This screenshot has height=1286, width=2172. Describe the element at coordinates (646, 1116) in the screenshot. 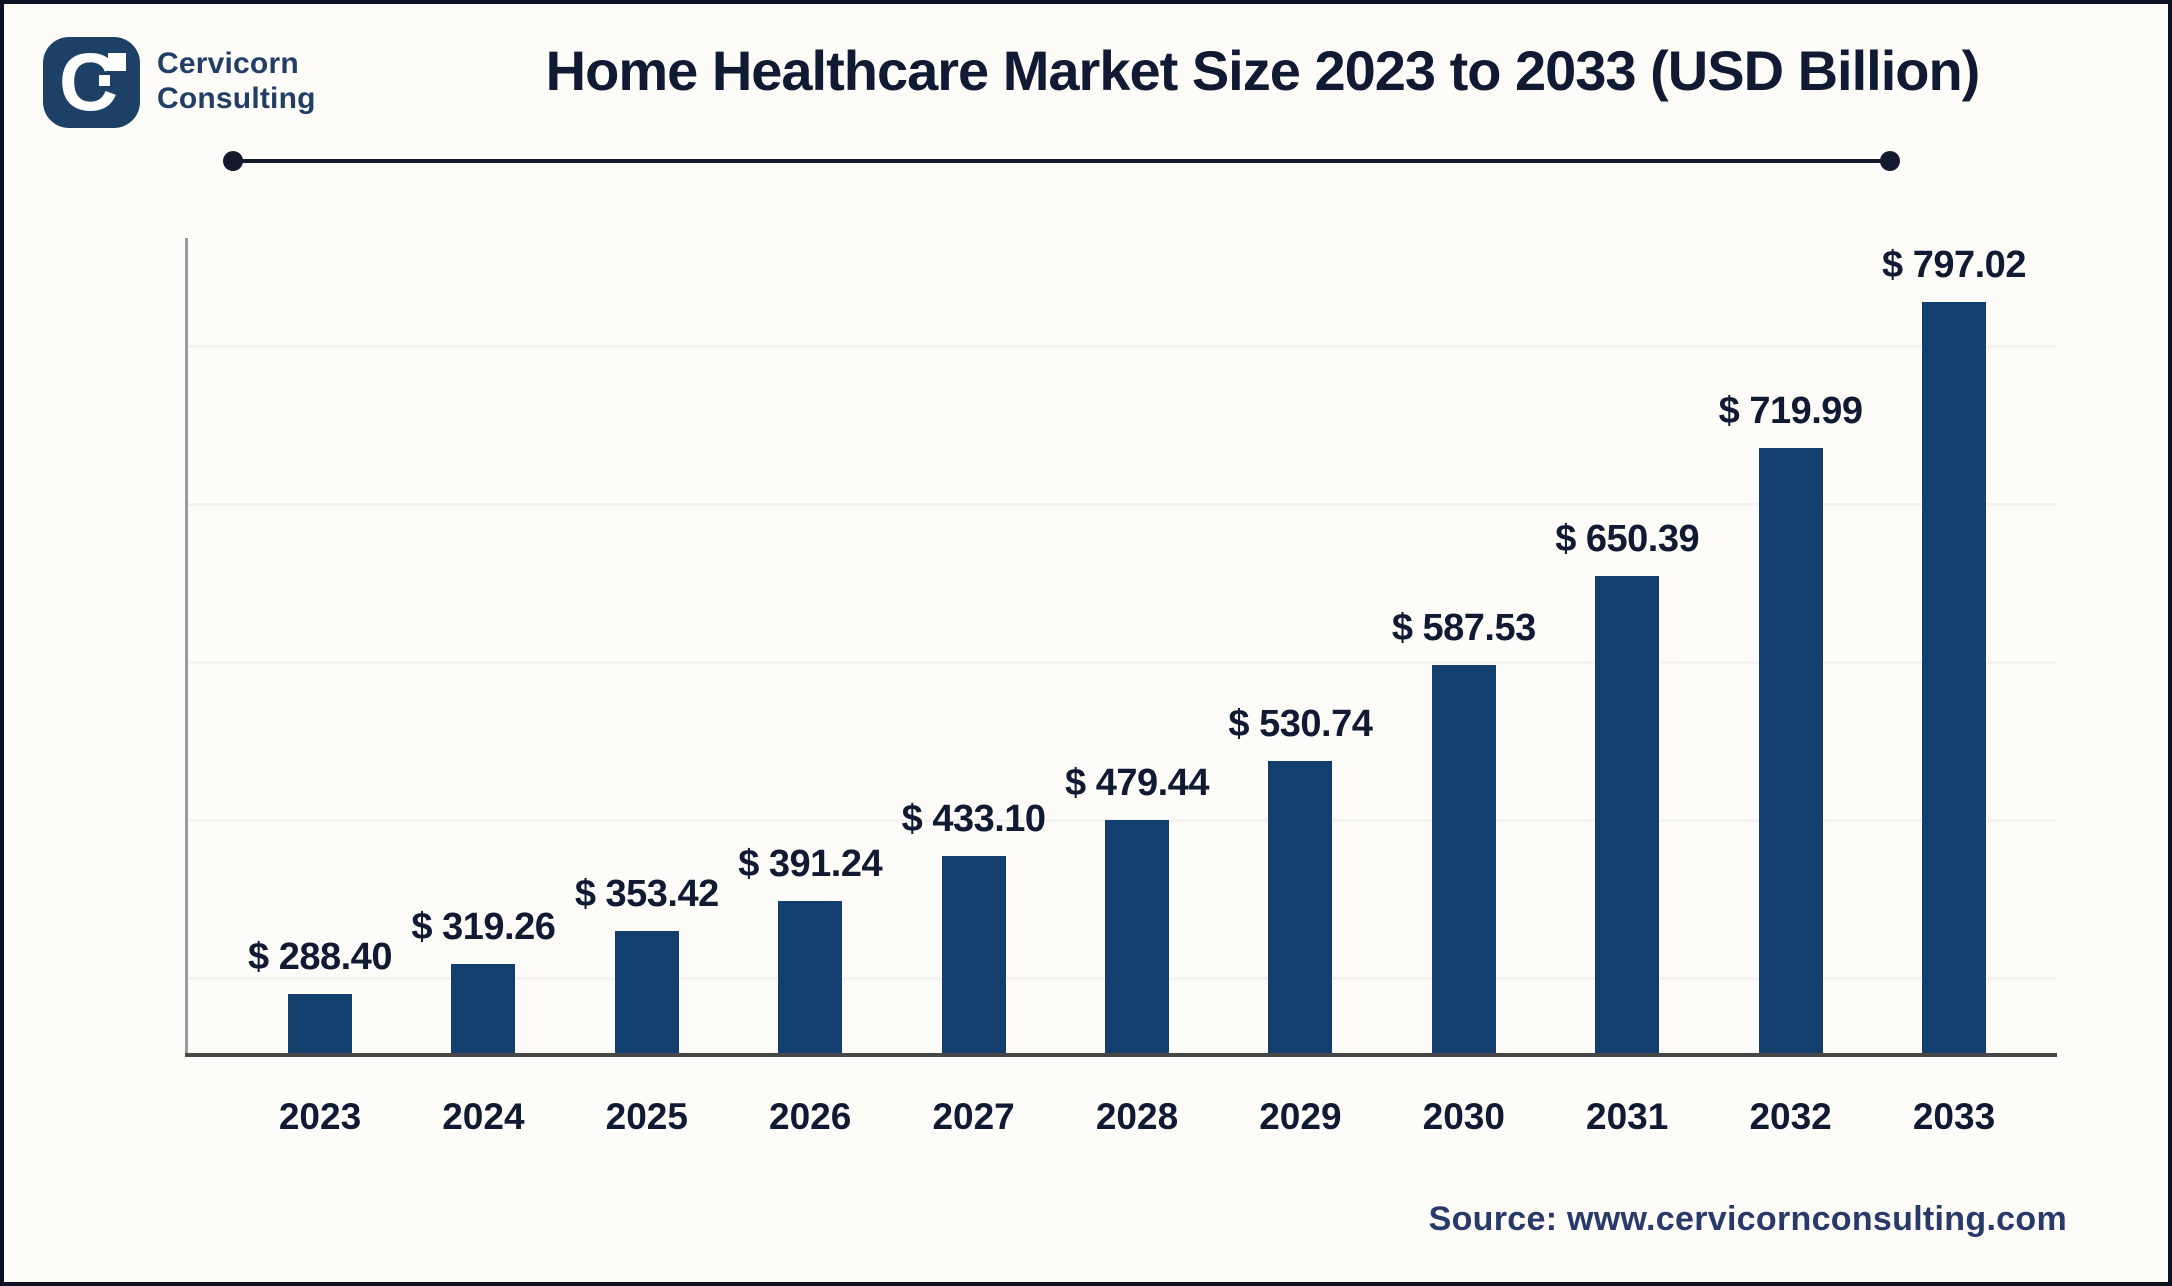

I see `x-tick-label-2025: 2025` at that location.